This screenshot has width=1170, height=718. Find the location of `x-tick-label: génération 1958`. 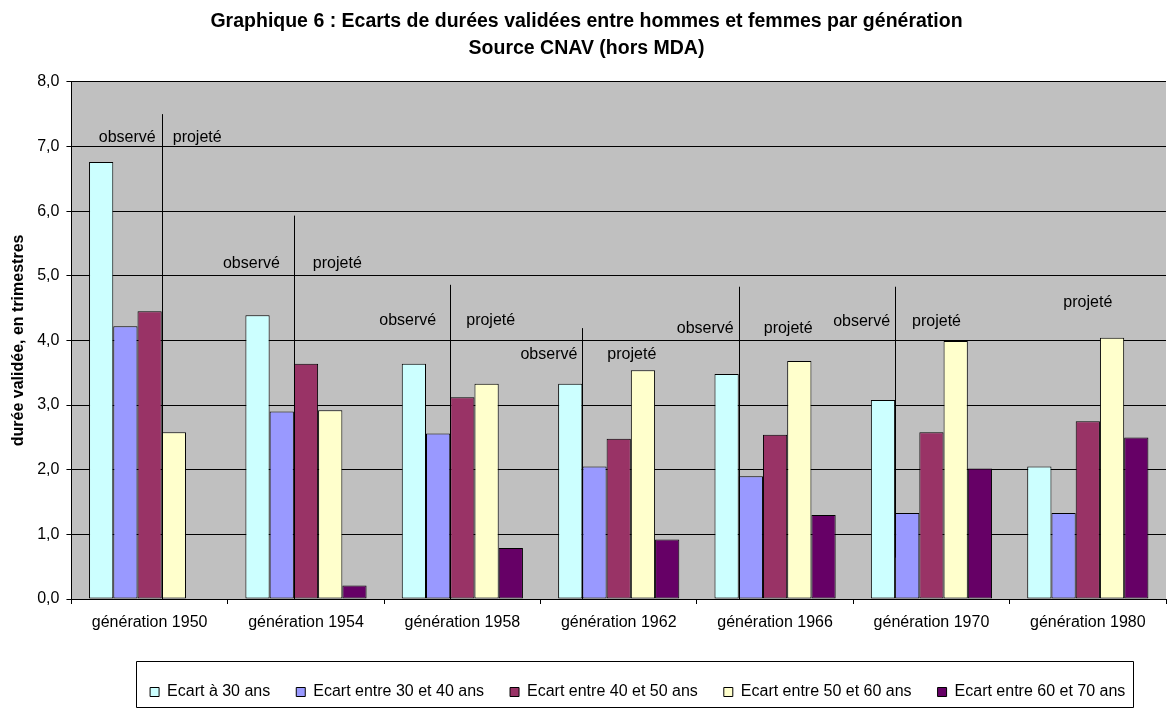

x-tick-label: génération 1958 is located at coordinates (462, 622).